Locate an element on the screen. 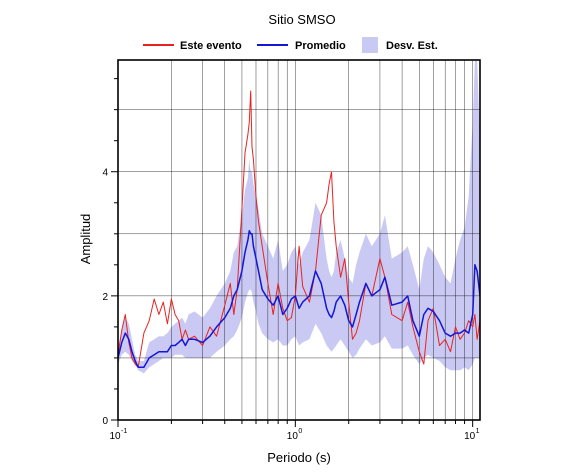 The height and width of the screenshot is (475, 586). x-tick-exponent: 1 is located at coordinates (478, 431).